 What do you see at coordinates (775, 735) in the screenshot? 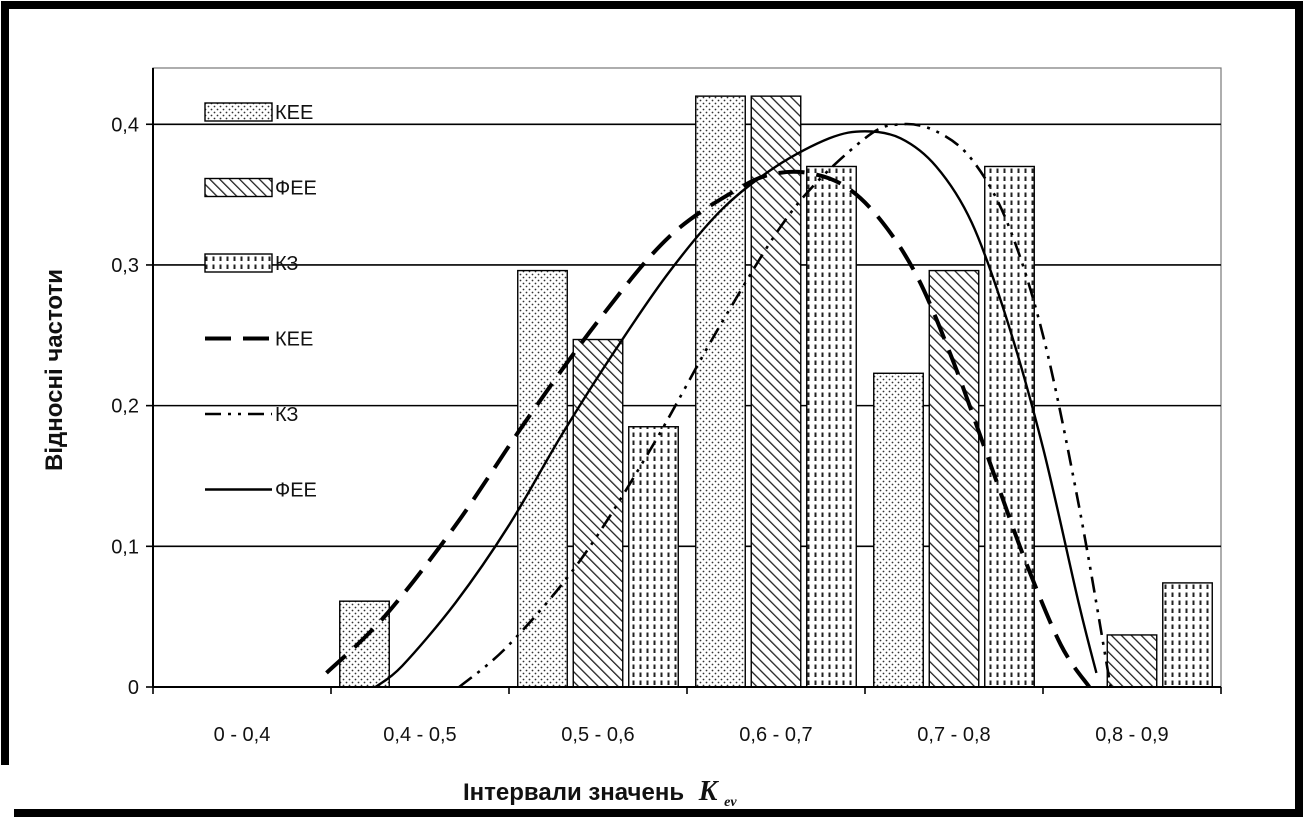
I see `x-tick-label: 0,6 - 0,7` at bounding box center [775, 735].